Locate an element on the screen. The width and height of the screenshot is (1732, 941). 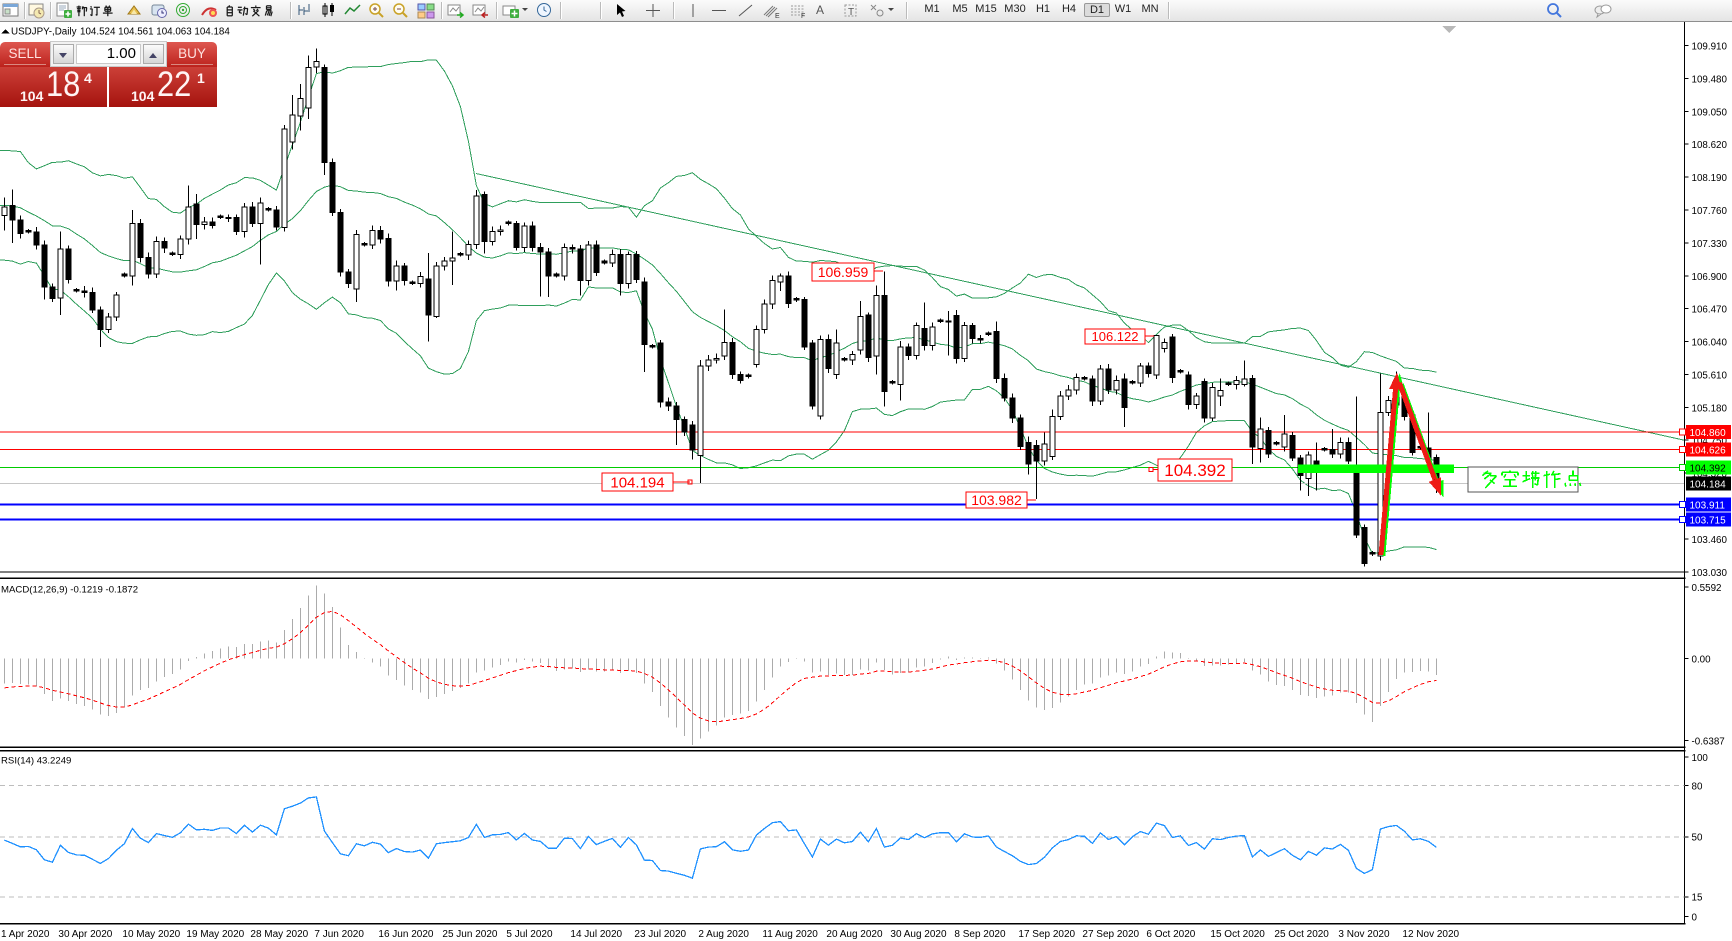
svg-text: 7 Jun 2020 is located at coordinates (339, 934).